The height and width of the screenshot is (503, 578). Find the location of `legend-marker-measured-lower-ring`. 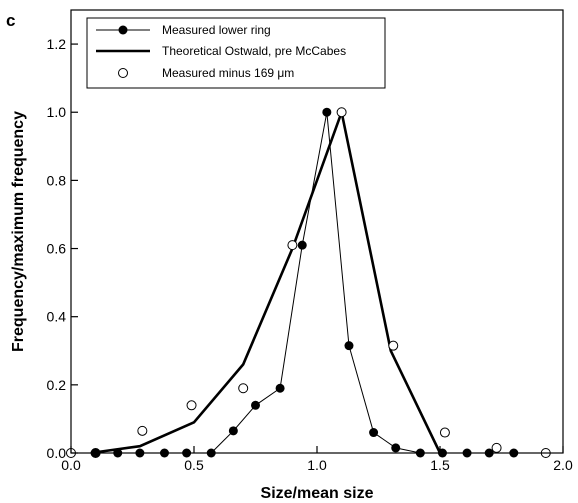

legend-marker-measured-lower-ring is located at coordinates (123, 30).